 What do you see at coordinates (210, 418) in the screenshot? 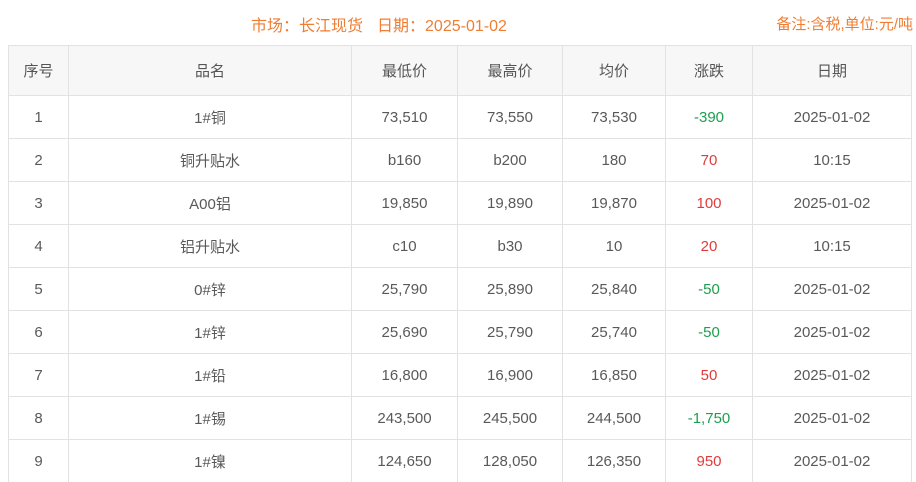
I see `product-name: 1#锡` at bounding box center [210, 418].